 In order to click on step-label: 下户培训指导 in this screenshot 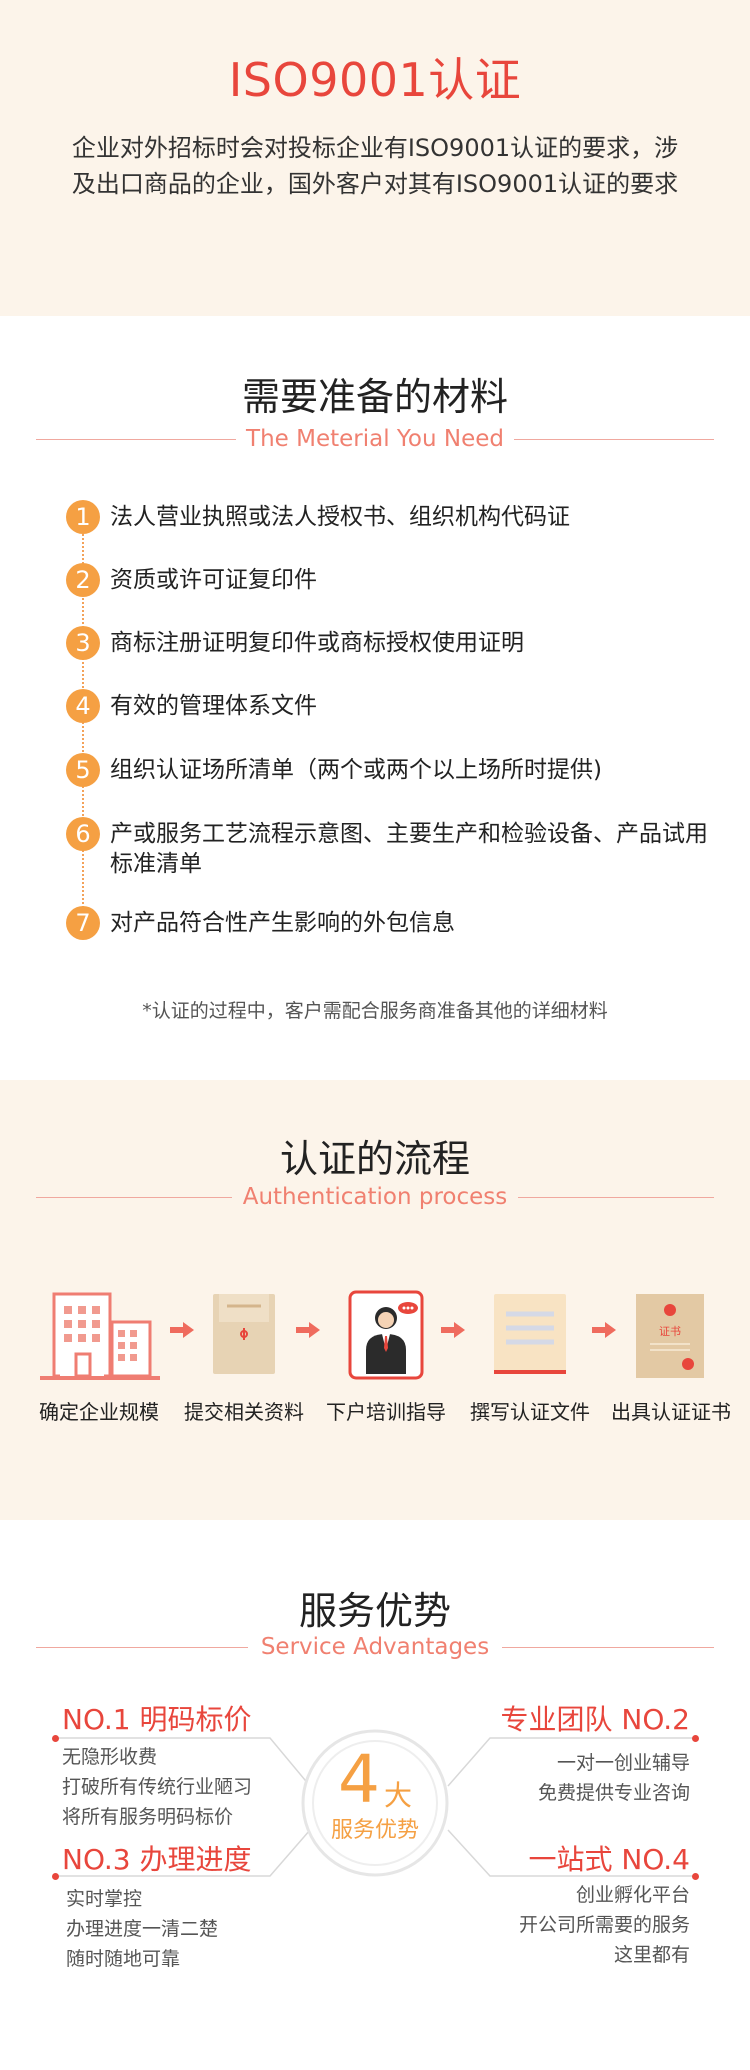, I will do `click(386, 1412)`.